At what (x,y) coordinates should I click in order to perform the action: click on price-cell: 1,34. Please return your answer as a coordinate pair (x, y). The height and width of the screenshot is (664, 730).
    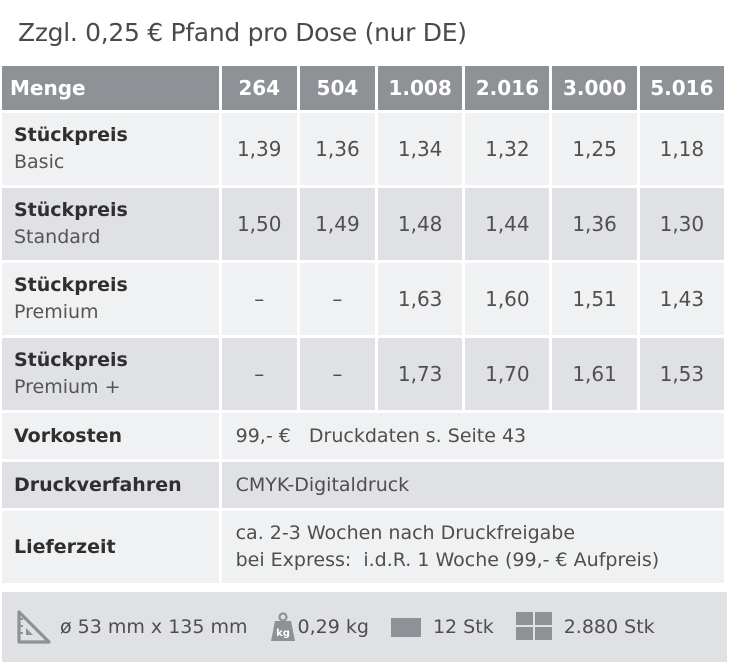
    Looking at the image, I should click on (420, 149).